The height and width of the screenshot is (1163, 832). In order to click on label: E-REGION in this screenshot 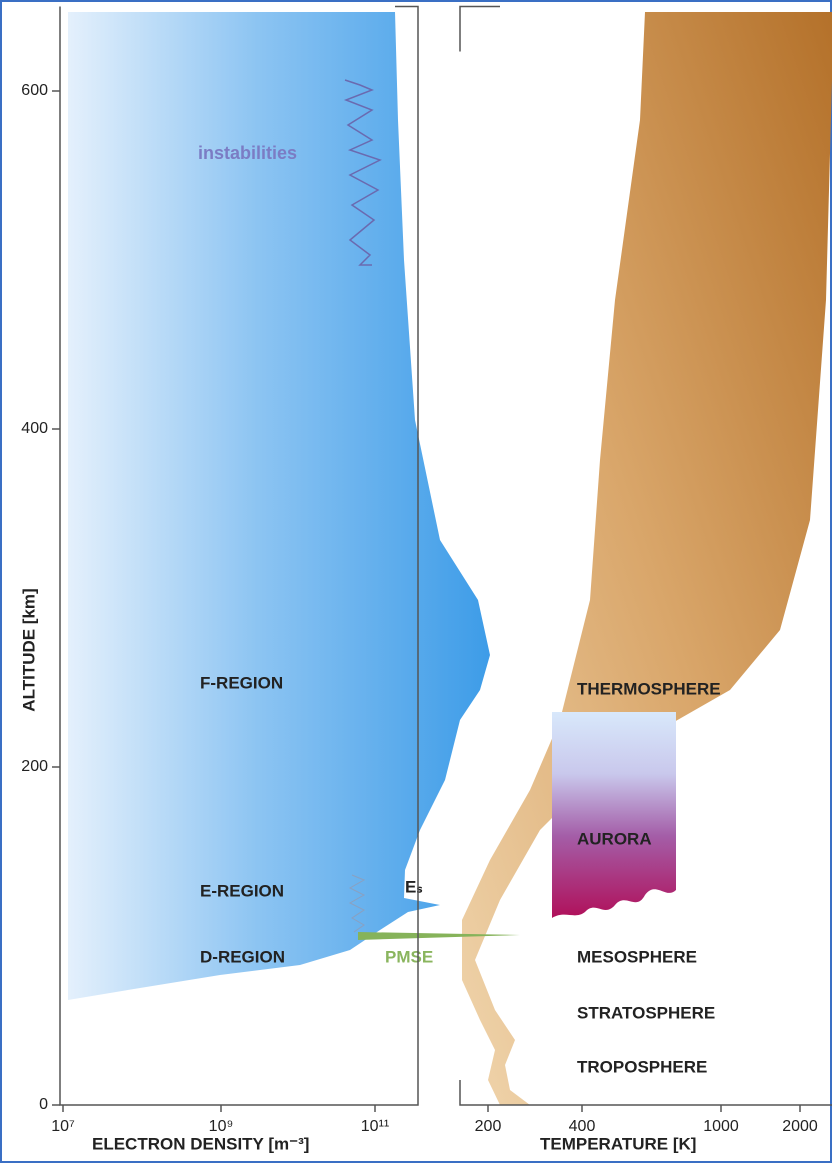, I will do `click(242, 890)`.